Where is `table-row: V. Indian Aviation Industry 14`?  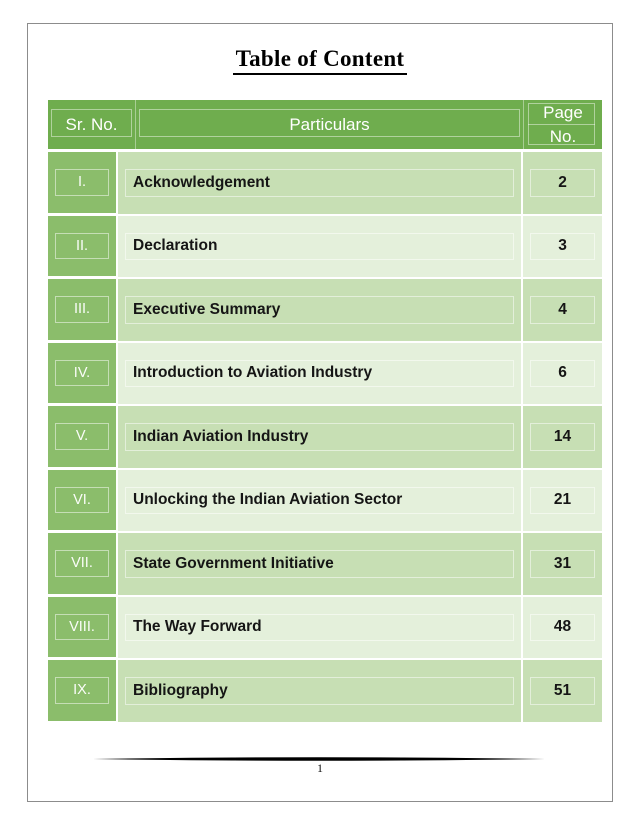 table-row: V. Indian Aviation Industry 14 is located at coordinates (325, 438).